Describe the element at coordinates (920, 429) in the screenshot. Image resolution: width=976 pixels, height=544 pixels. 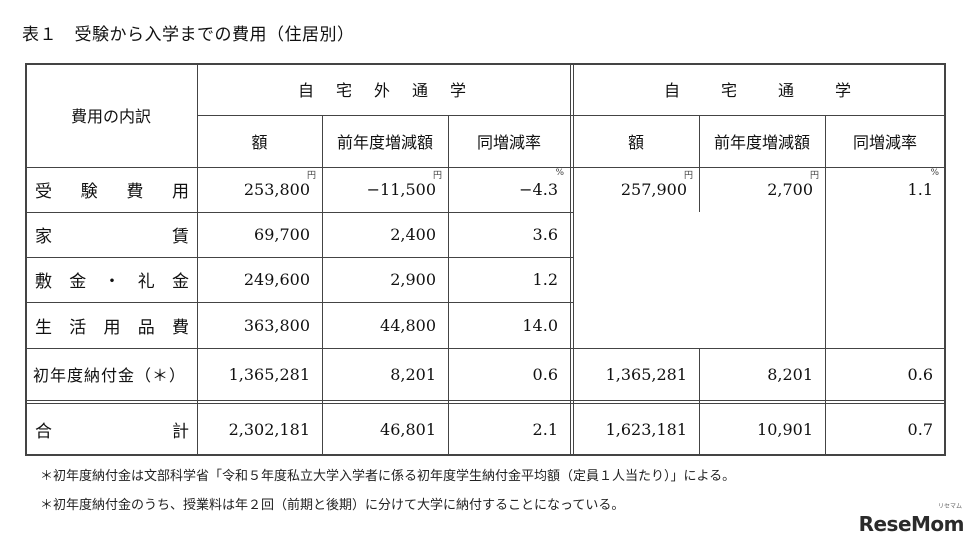
I see `cell-value: 0.7` at that location.